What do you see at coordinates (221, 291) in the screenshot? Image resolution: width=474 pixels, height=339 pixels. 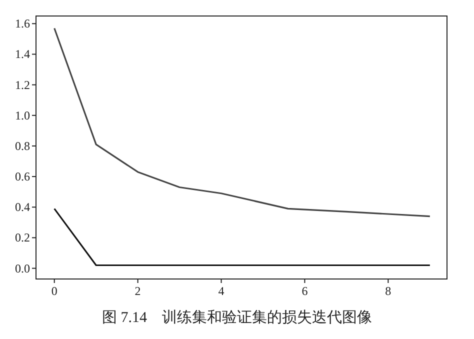 I see `x-tick-label: 4` at bounding box center [221, 291].